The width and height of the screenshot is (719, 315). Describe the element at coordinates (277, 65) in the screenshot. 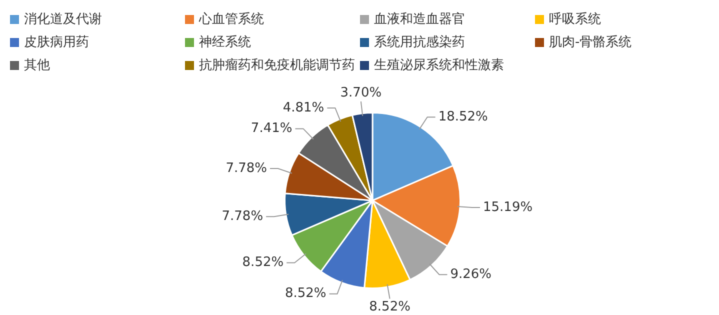

I see `legend-label: 抗肿瘤药和免疫机能调节药` at that location.